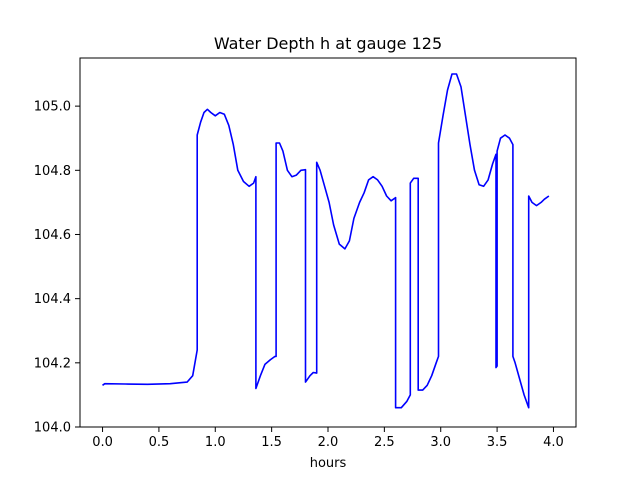 This screenshot has height=480, width=640. What do you see at coordinates (328, 463) in the screenshot?
I see `x-axis-label: hours` at bounding box center [328, 463].